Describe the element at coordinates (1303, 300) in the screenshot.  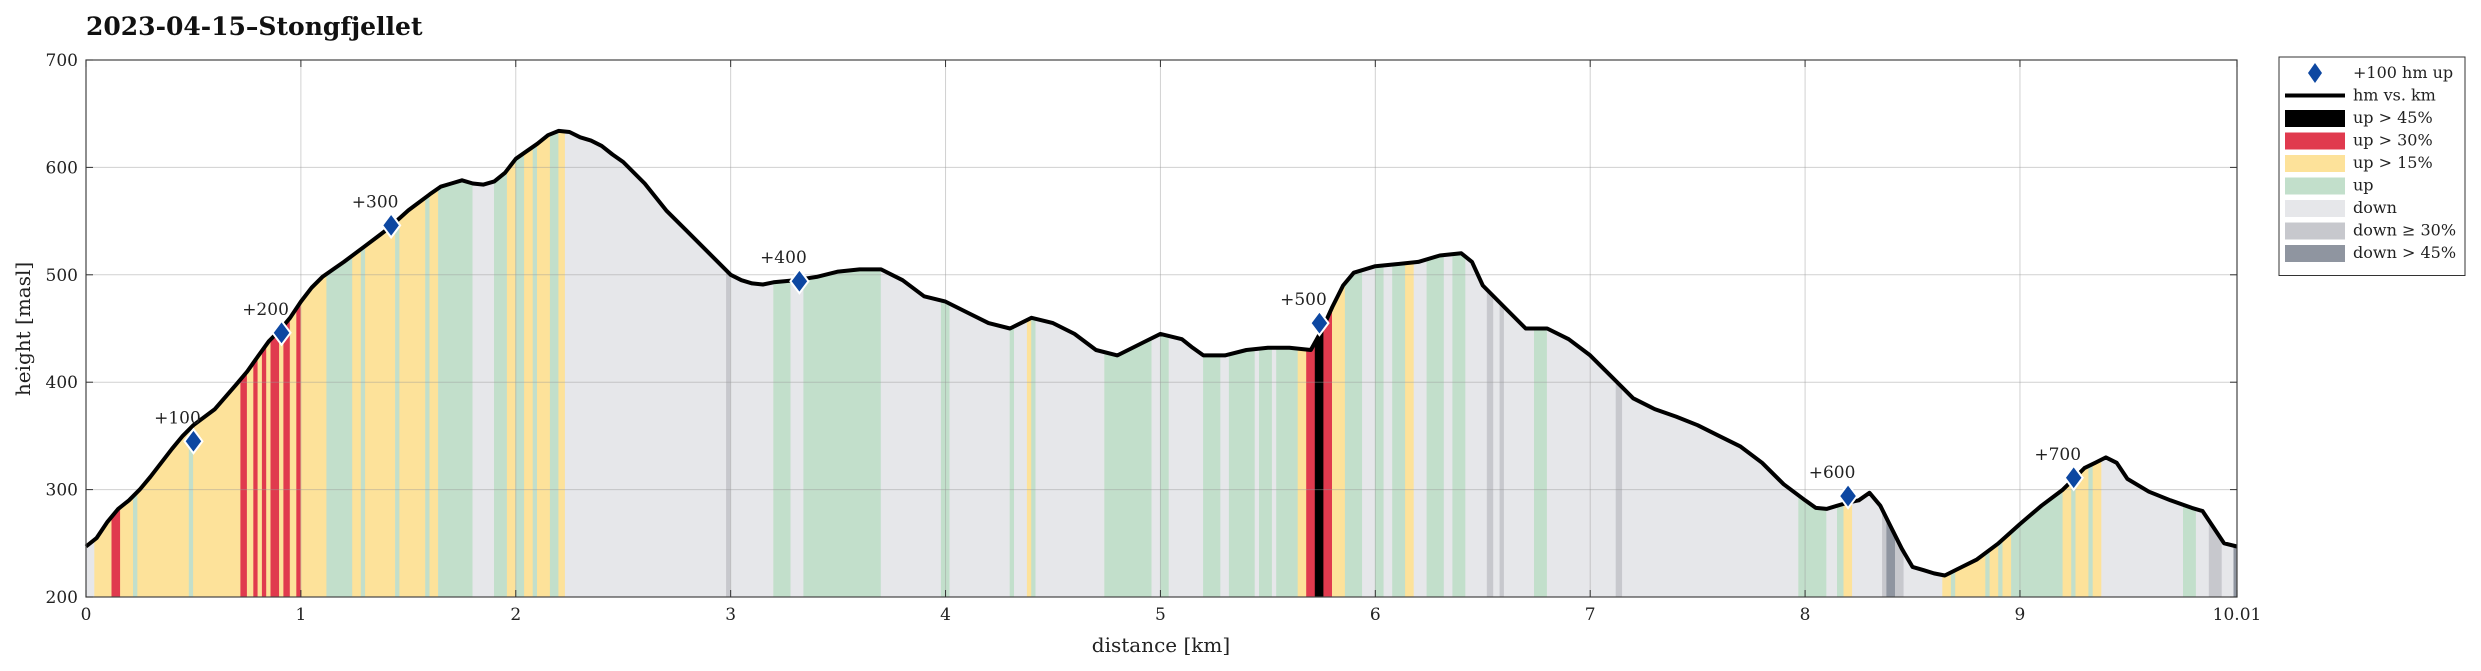
I see `marker-label: +500` at that location.